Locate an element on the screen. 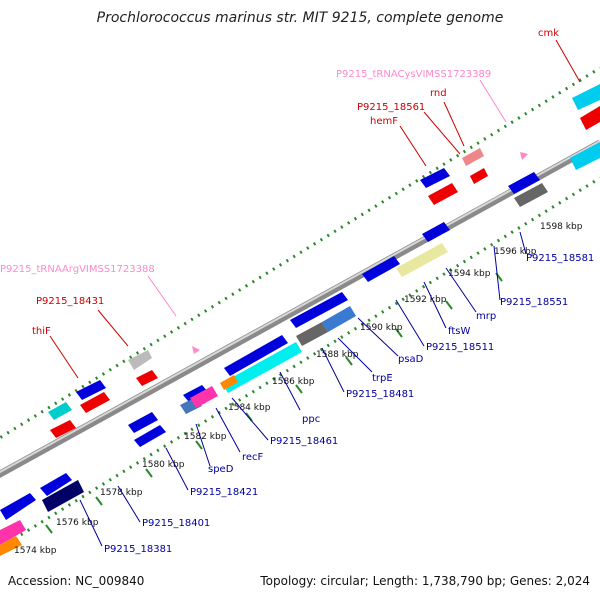  tick-label: 1592 kbp is located at coordinates (425, 300).